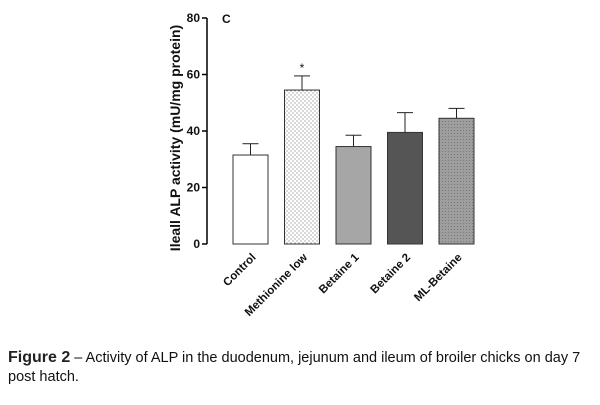  Describe the element at coordinates (226, 19) in the screenshot. I see `panel-label: C` at that location.